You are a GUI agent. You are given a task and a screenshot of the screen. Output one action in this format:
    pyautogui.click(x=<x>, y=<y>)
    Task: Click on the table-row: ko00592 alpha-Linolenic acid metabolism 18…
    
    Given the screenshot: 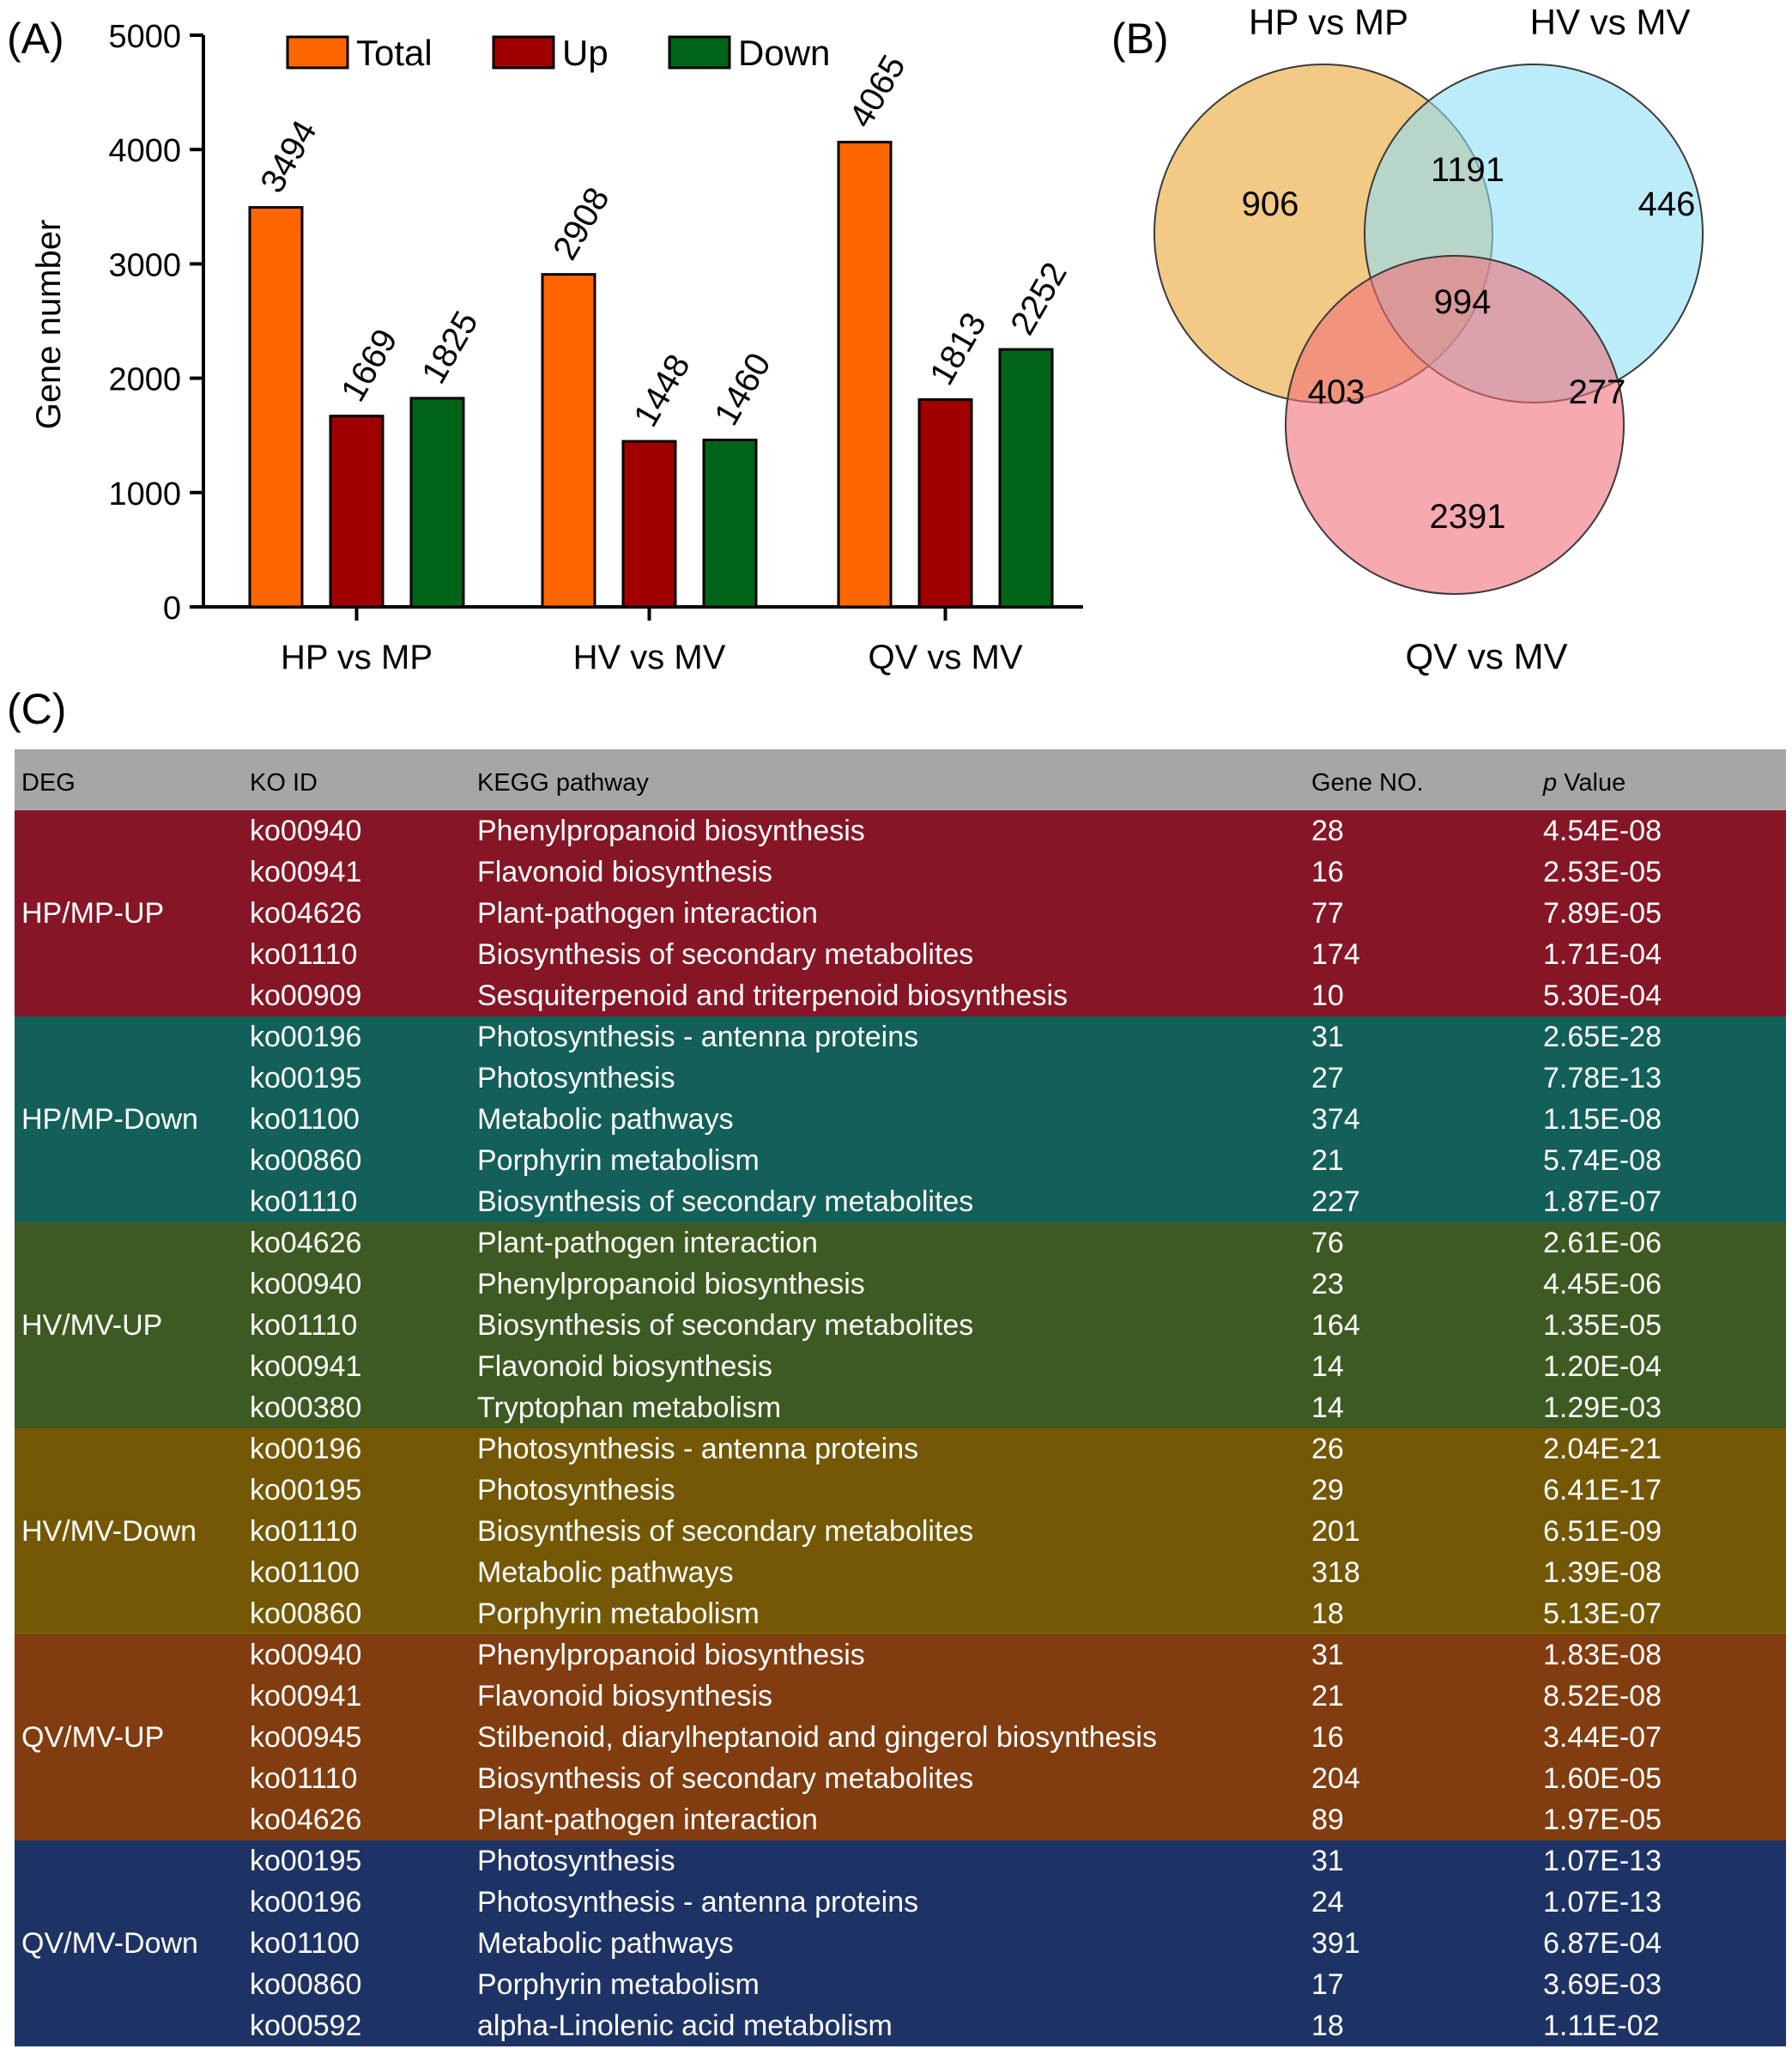 What is the action you would take?
    pyautogui.click(x=900, y=2026)
    